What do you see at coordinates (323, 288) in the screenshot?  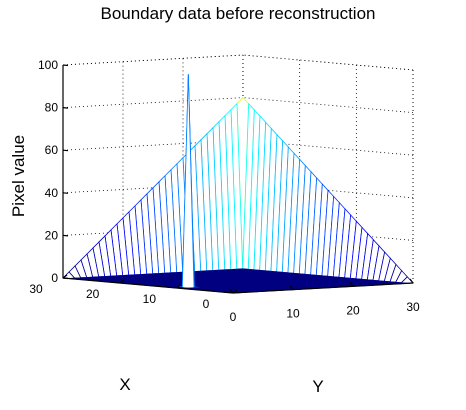 I see `y-axis-line` at bounding box center [323, 288].